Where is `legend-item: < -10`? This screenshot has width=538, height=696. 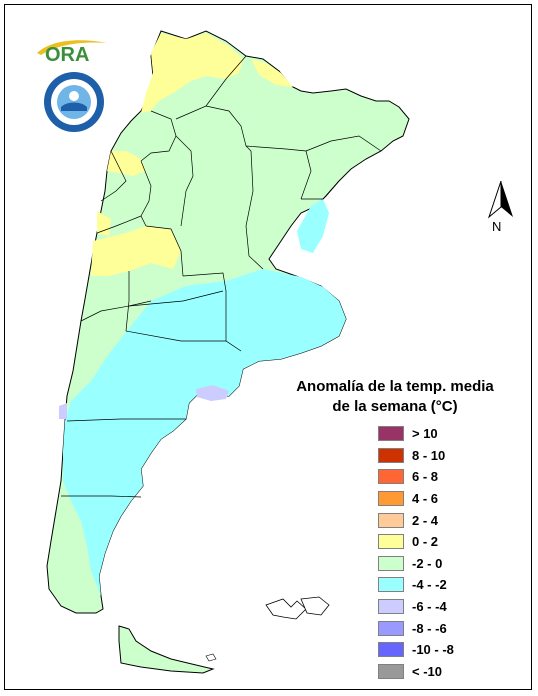 legend-item: < -10 is located at coordinates (416, 672).